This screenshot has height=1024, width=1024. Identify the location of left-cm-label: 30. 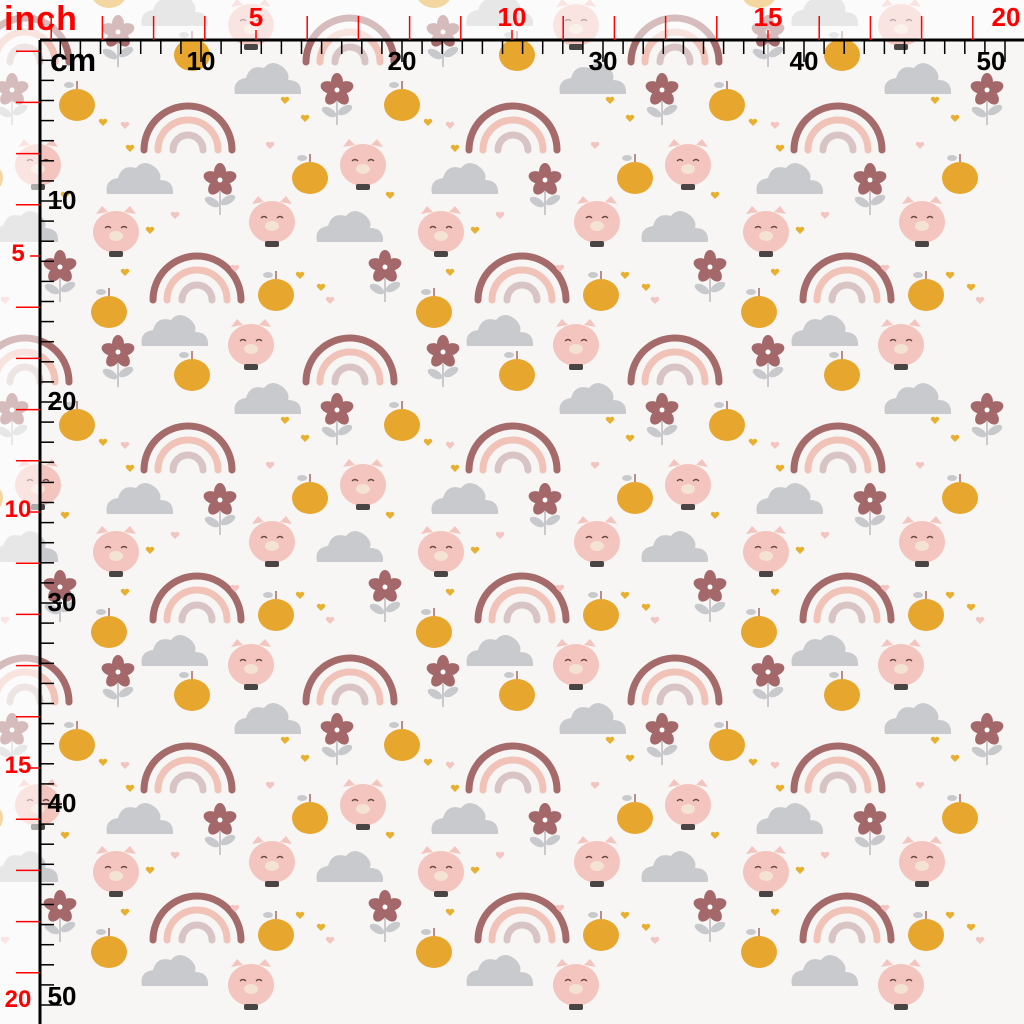
(62, 602).